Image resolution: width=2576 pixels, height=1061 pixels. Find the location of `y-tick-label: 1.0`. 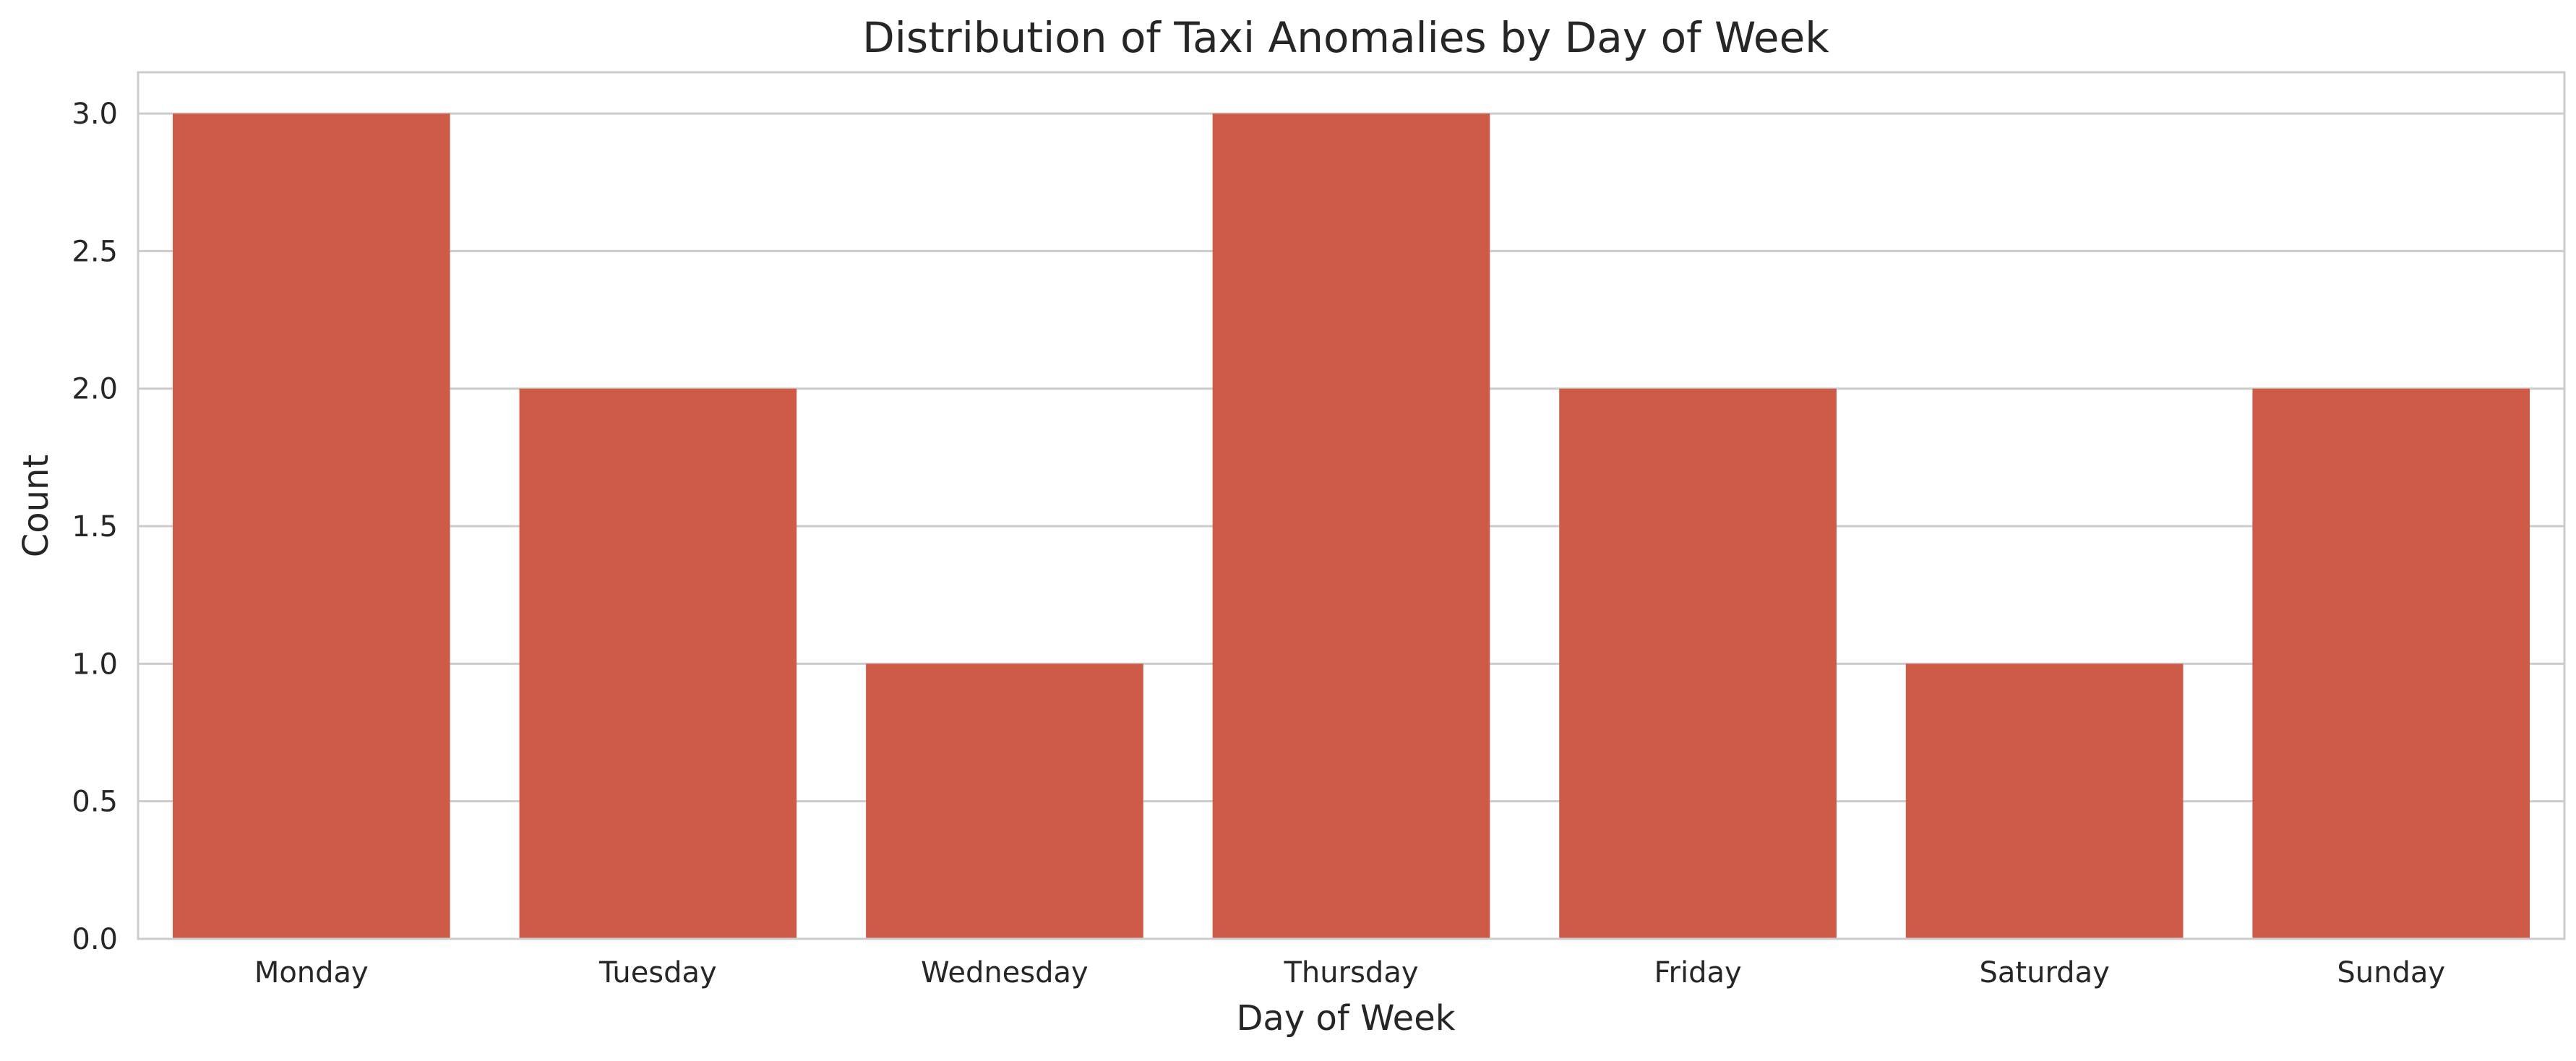

y-tick-label: 1.0 is located at coordinates (95, 665).